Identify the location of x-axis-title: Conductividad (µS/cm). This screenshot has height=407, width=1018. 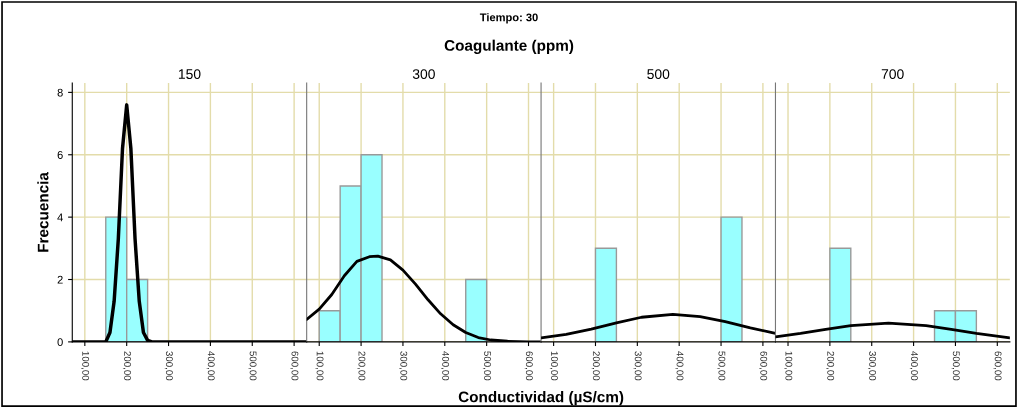
(541, 398).